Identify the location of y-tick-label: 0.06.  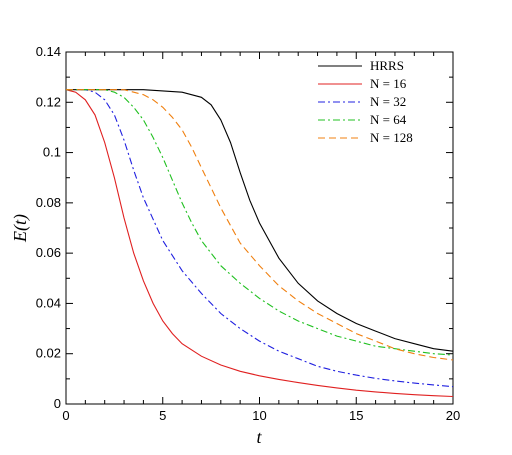
(48, 252).